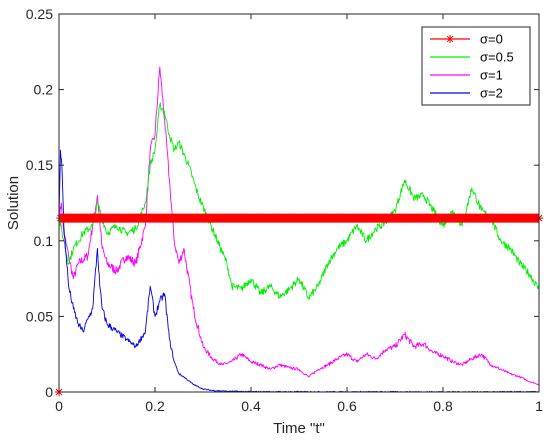 The image size is (550, 441). I want to click on y-axis-title: Solution, so click(13, 203).